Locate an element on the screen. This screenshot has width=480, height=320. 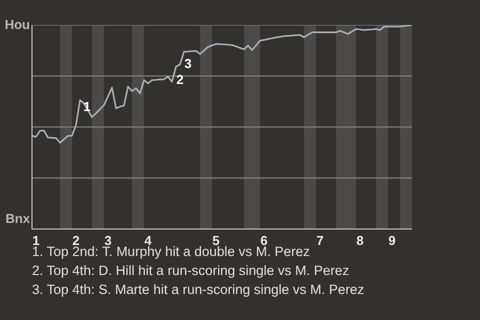
annotation: 2 is located at coordinates (180, 80).